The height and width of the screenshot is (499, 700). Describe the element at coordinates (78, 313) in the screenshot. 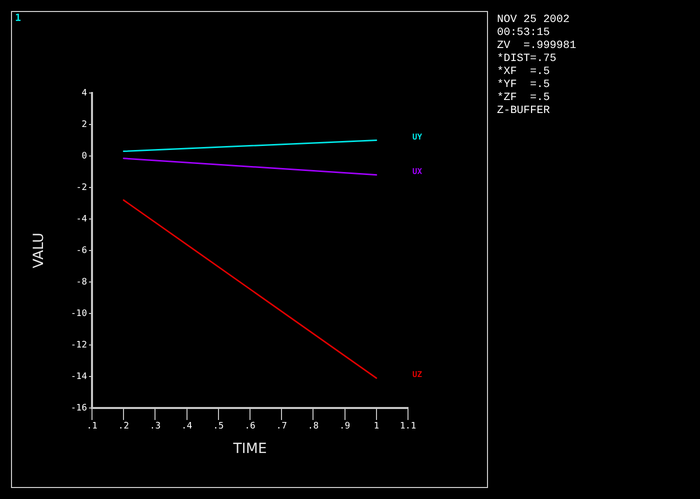

I see `y-tick-label: -10` at that location.